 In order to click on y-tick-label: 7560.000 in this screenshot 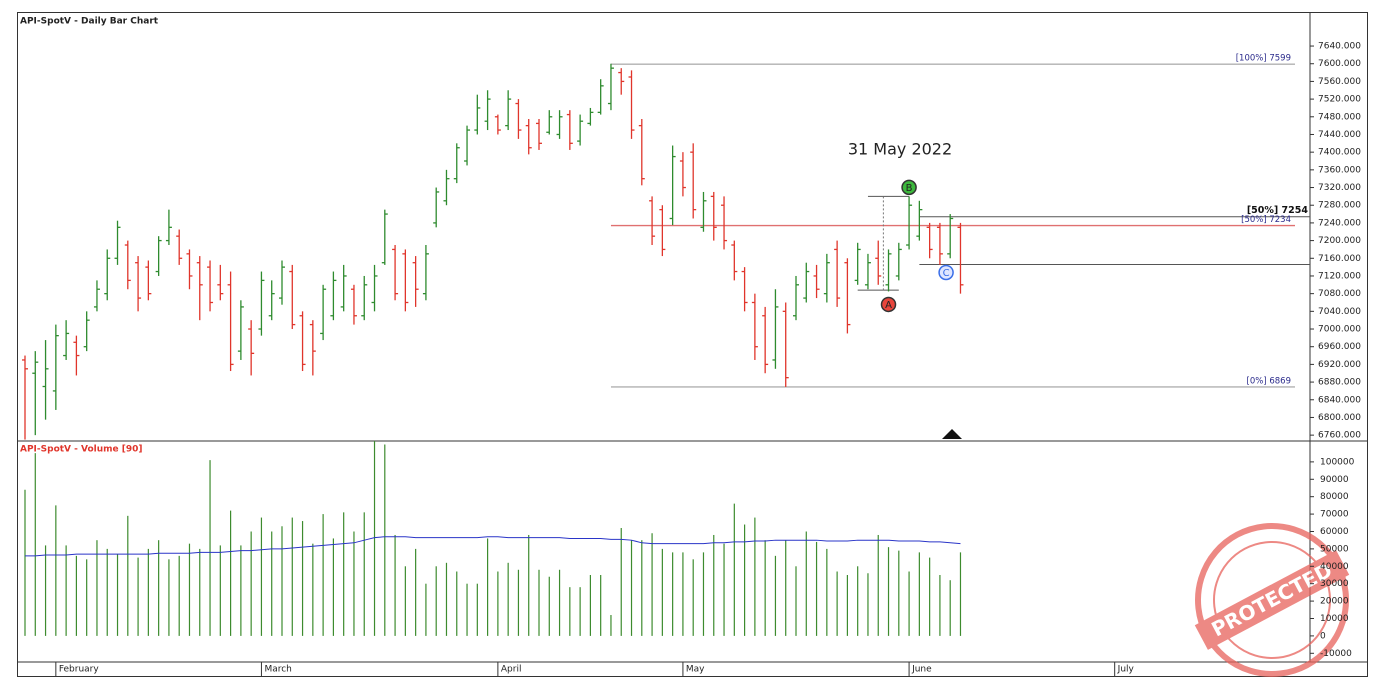, I will do `click(1339, 82)`.